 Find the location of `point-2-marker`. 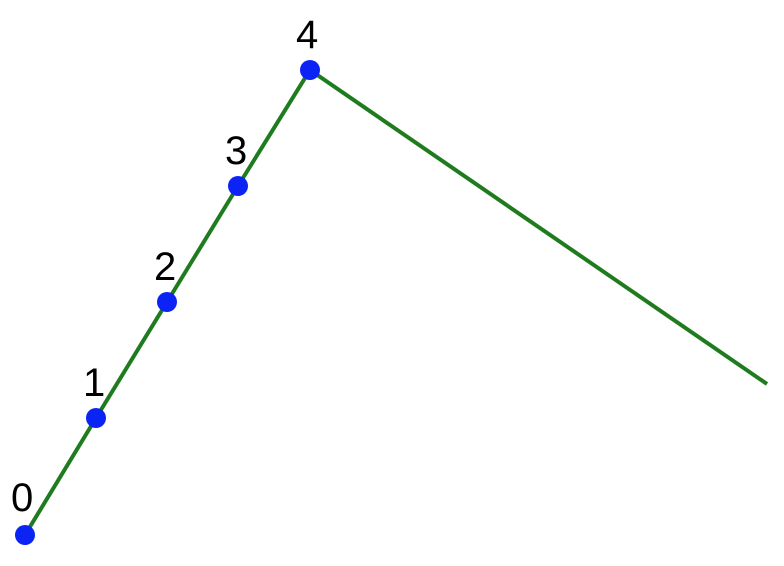

point-2-marker is located at coordinates (167, 302).